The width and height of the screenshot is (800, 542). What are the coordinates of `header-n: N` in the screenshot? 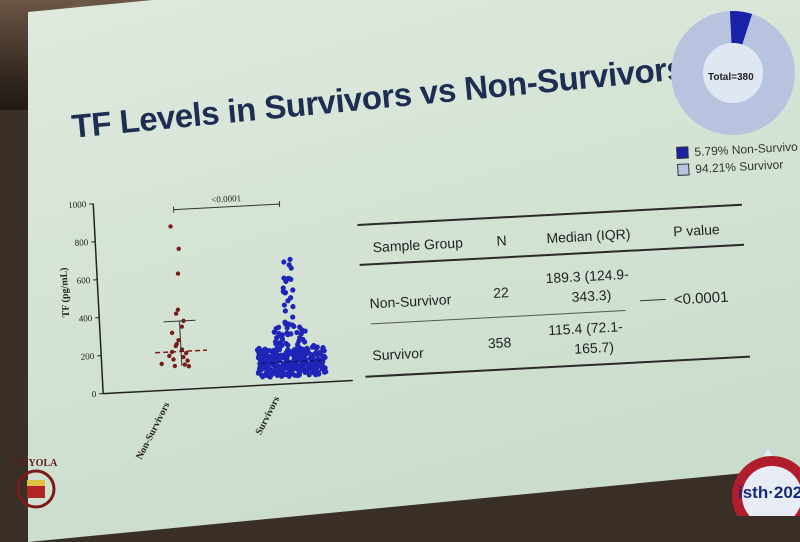 It's located at (501, 240).